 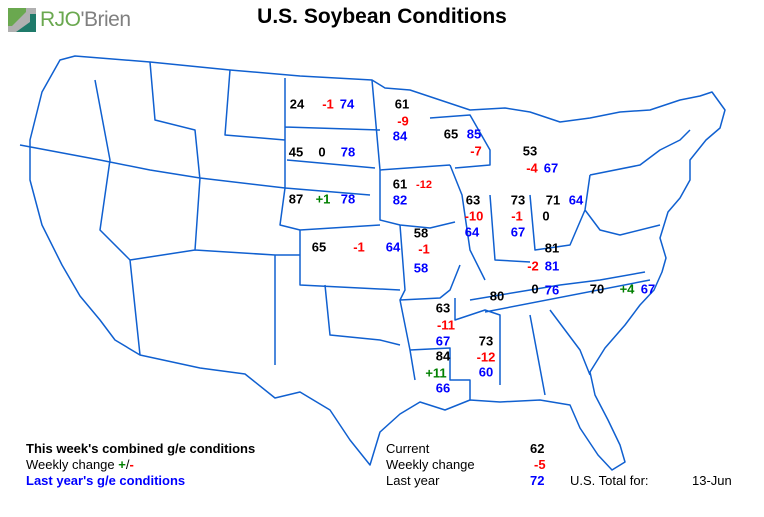 I want to click on logo-text: RJO'Brien, so click(x=85, y=19).